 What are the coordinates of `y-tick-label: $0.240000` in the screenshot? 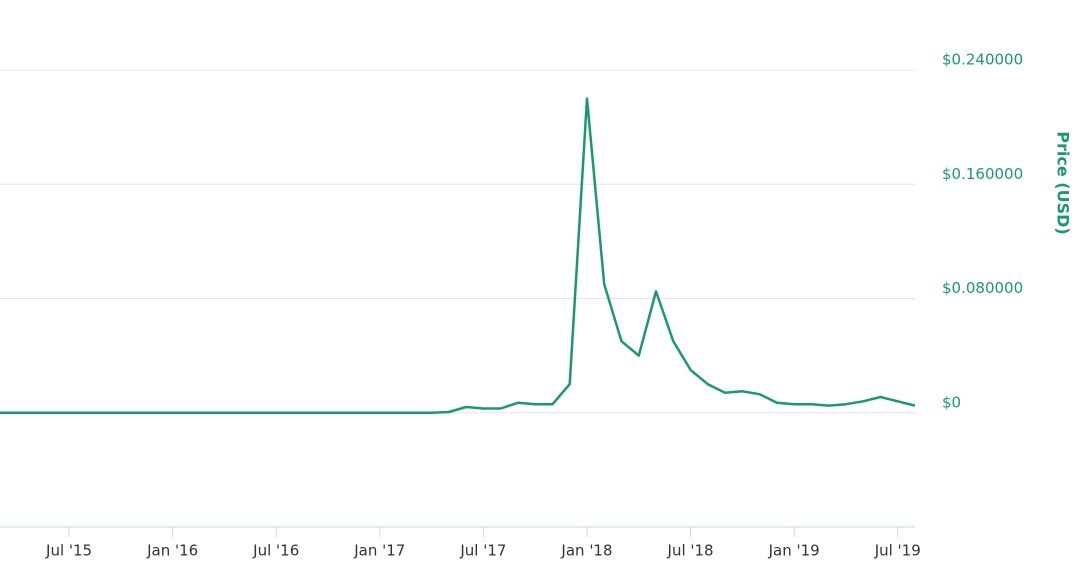 It's located at (982, 60).